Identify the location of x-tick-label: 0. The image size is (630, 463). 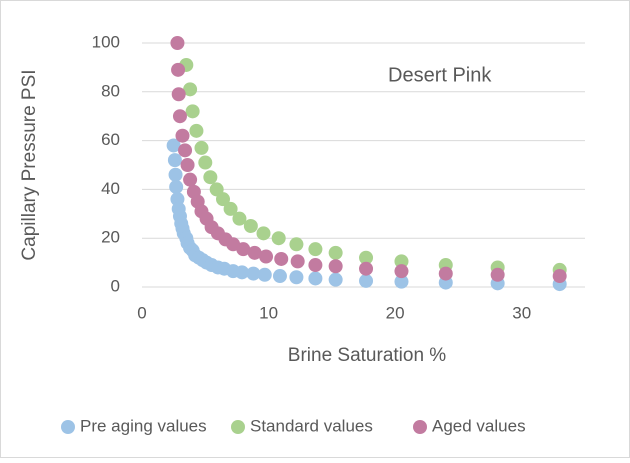
(141, 312).